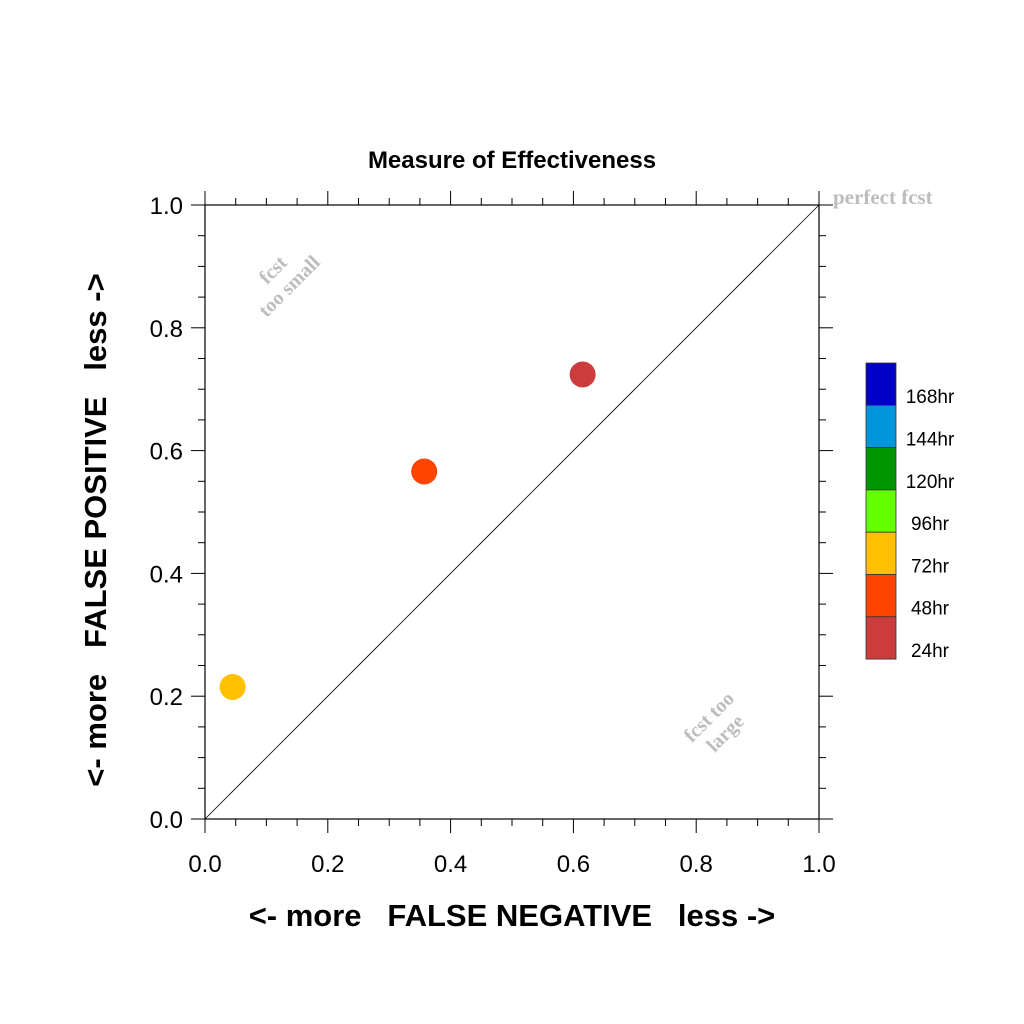  What do you see at coordinates (881, 469) in the screenshot?
I see `legend-swatch-120hr` at bounding box center [881, 469].